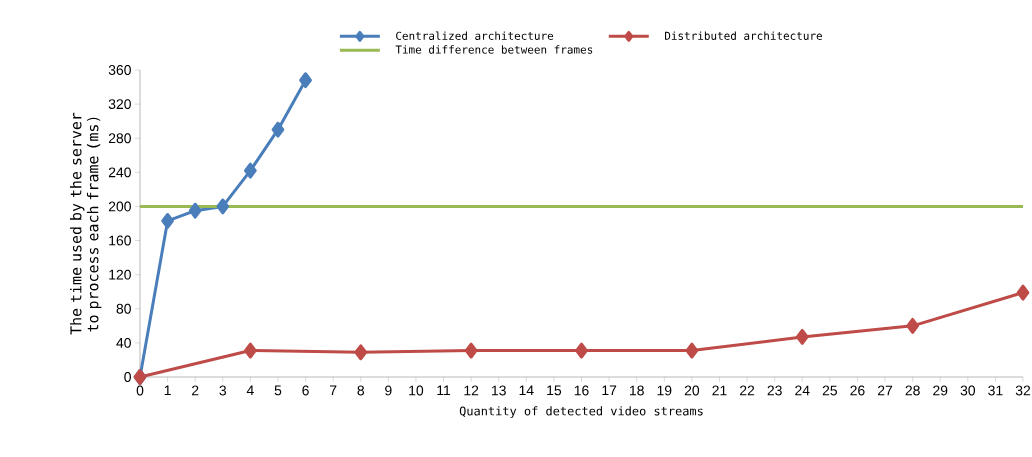  Describe the element at coordinates (444, 390) in the screenshot. I see `x-tick-label: 11` at that location.